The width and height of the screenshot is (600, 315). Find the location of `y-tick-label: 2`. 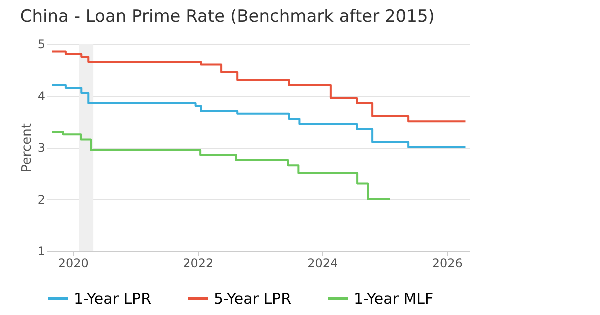

y-tick-label: 2 is located at coordinates (42, 199).